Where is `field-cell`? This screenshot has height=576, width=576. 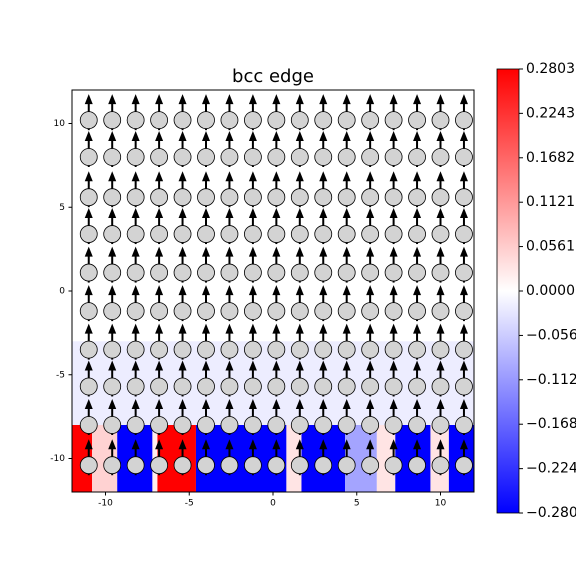
field-cell is located at coordinates (386, 458).